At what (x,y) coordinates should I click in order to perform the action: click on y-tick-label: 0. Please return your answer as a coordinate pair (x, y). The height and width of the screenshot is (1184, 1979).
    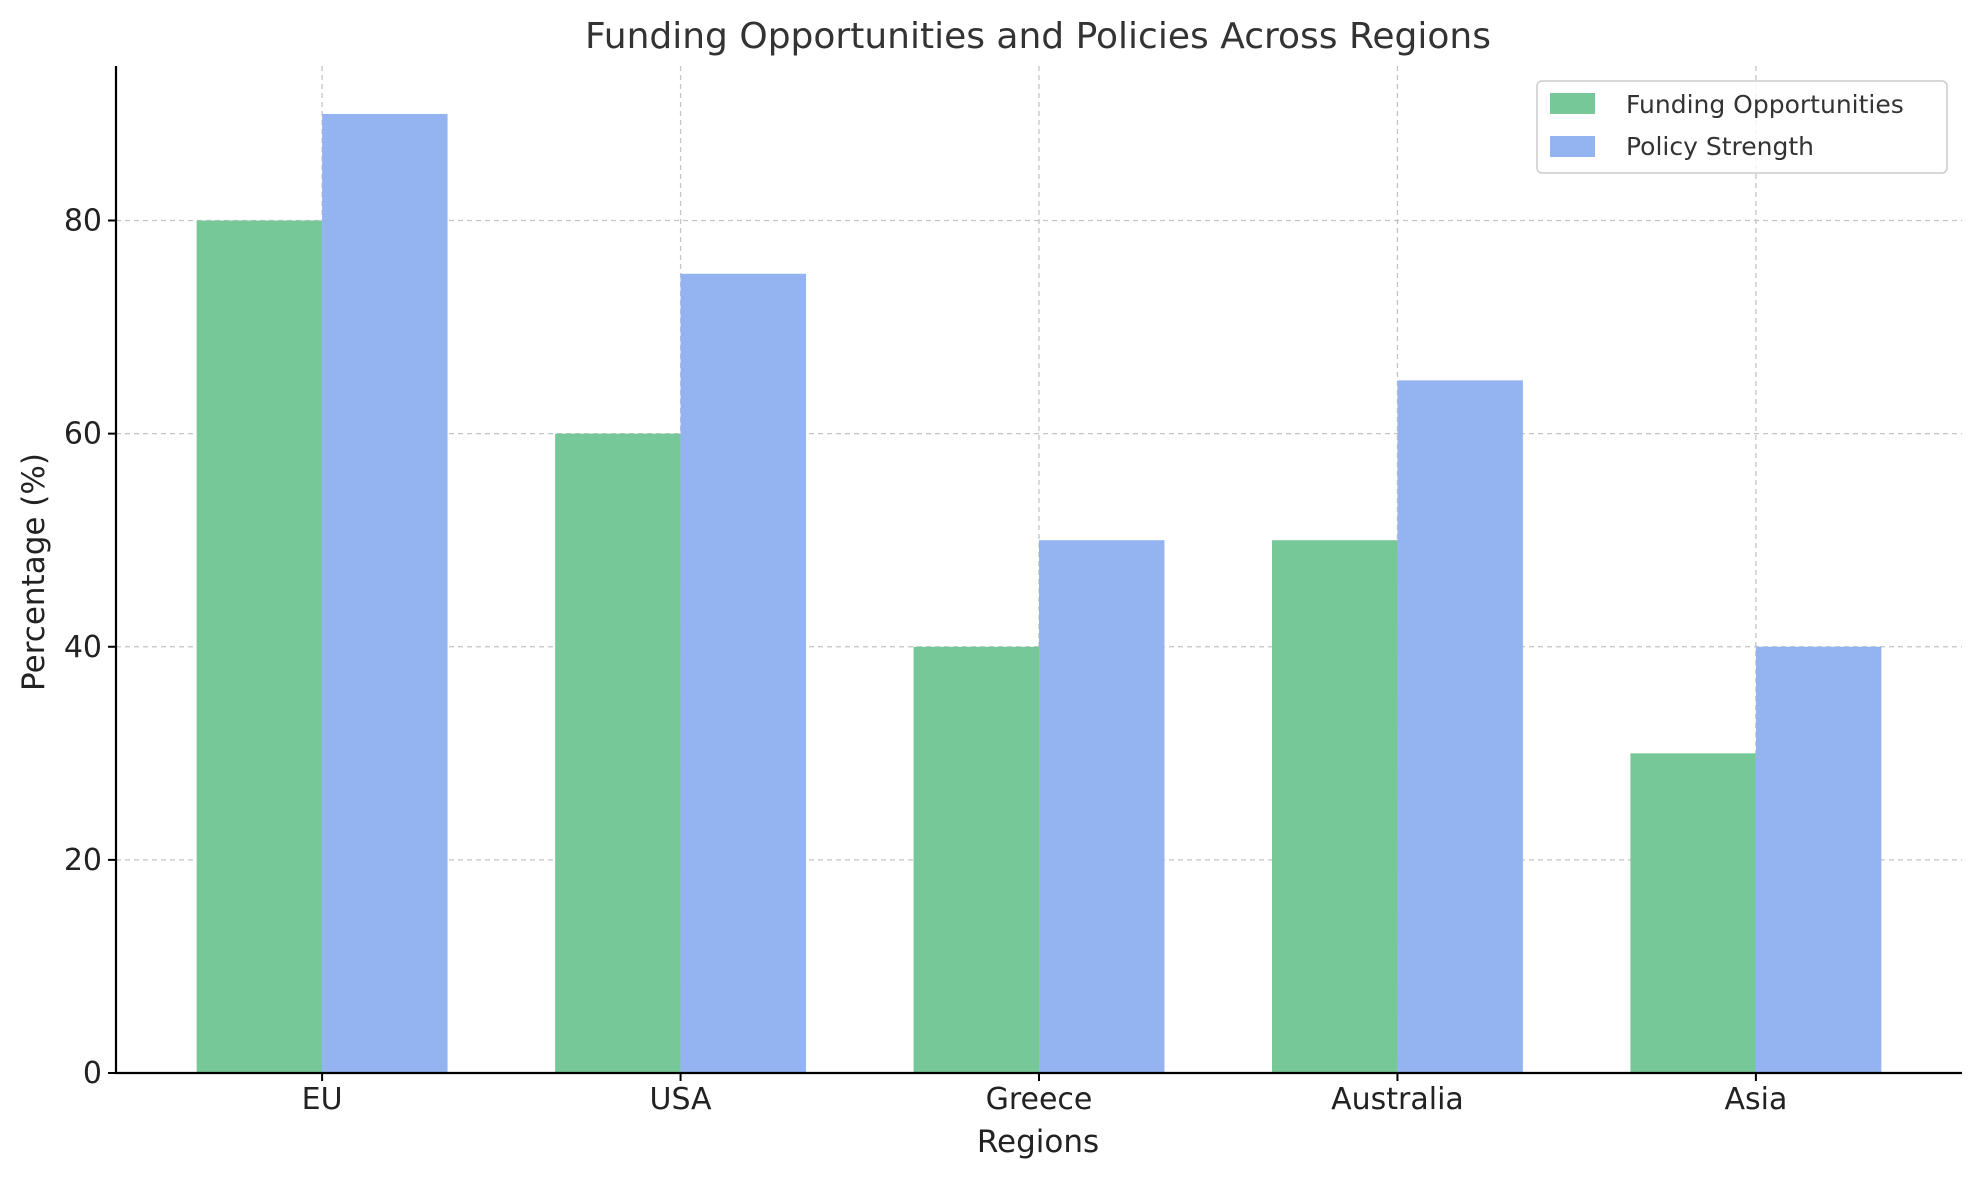
    Looking at the image, I should click on (92, 1073).